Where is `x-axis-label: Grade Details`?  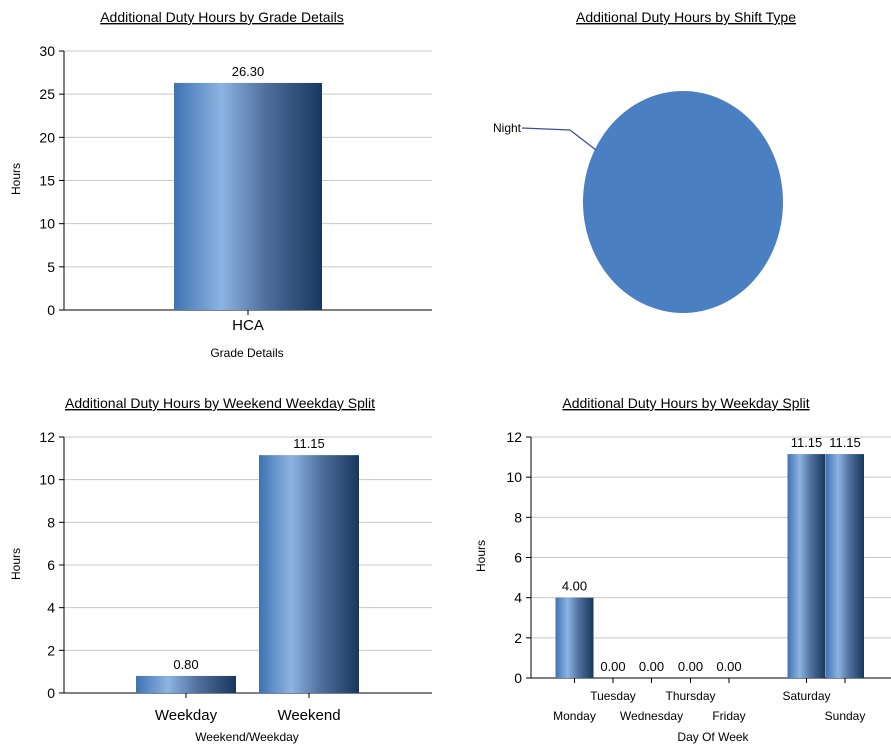
x-axis-label: Grade Details is located at coordinates (246, 353).